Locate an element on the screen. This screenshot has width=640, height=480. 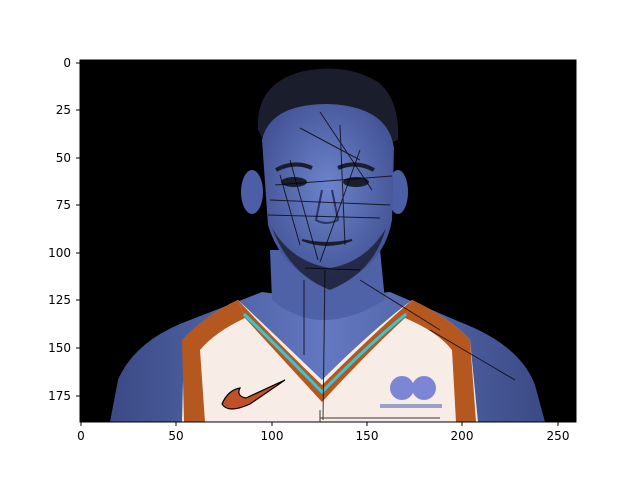
y-tick-label: 100 is located at coordinates (59, 253).